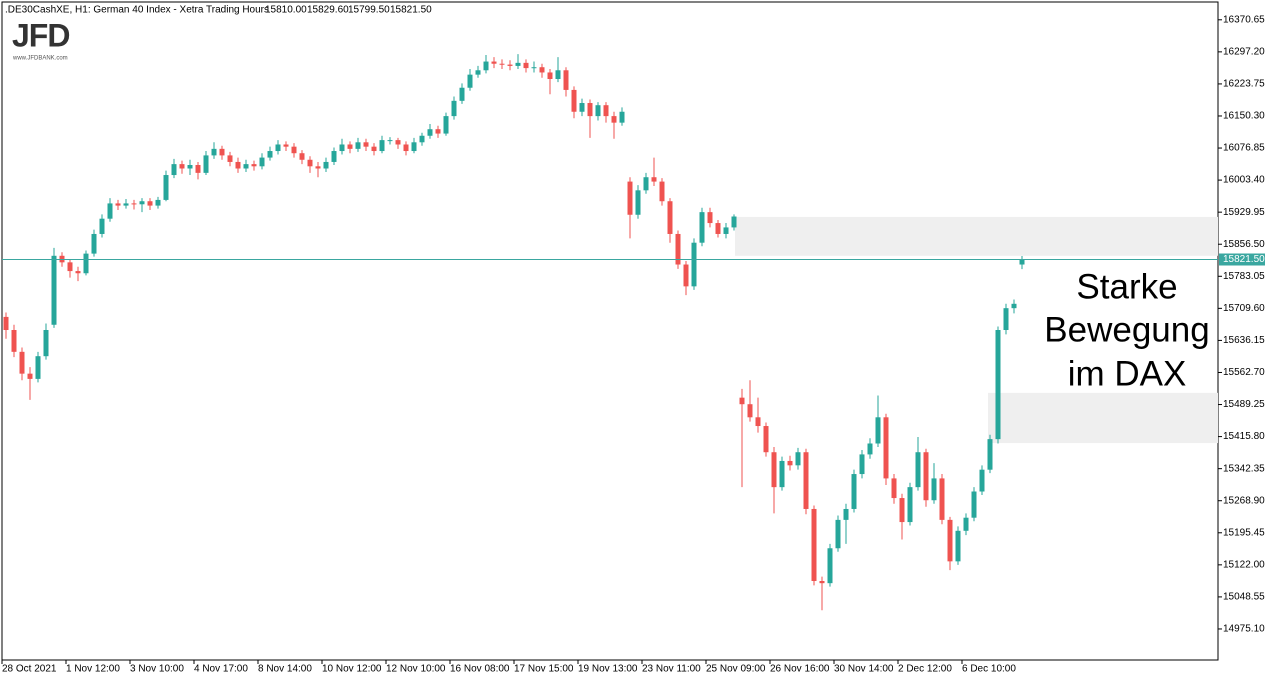 The width and height of the screenshot is (1276, 681). What do you see at coordinates (93, 669) in the screenshot?
I see `x-tick-label: 1 Nov 12:00` at bounding box center [93, 669].